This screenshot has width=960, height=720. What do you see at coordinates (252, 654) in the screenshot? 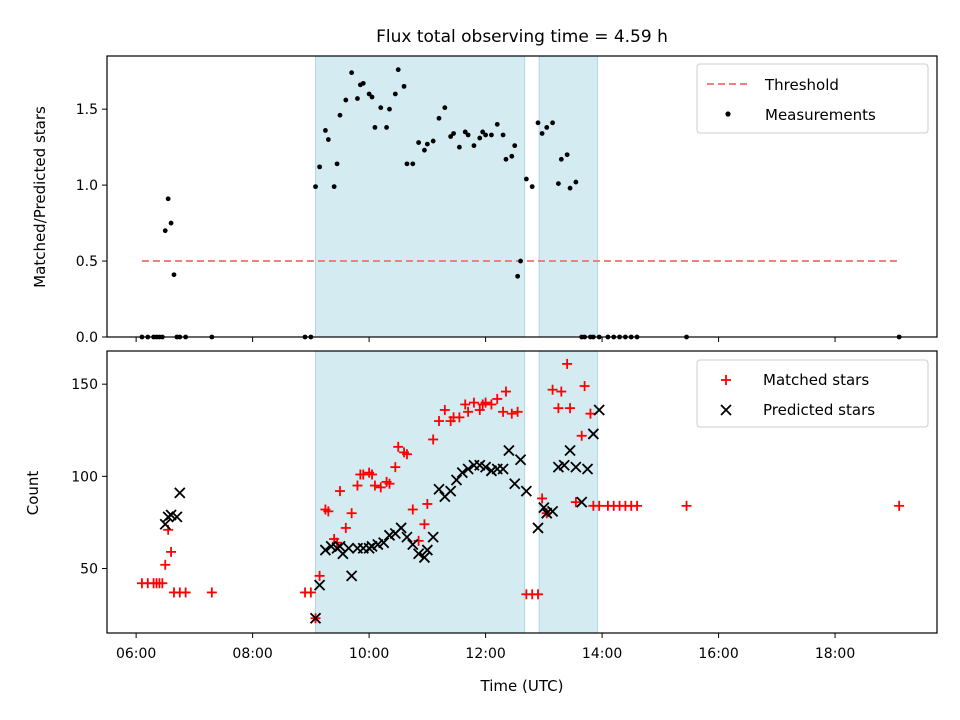
I see `x-tick-label: 08:00` at bounding box center [252, 654].